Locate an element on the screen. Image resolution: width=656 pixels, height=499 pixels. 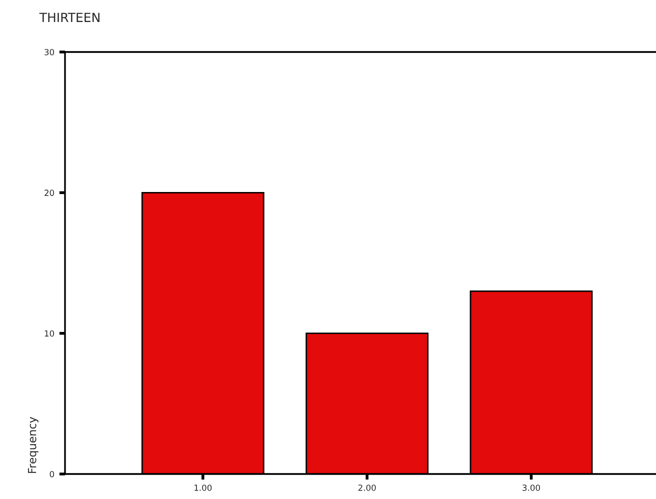
y-tick-label: 10 is located at coordinates (49, 333).